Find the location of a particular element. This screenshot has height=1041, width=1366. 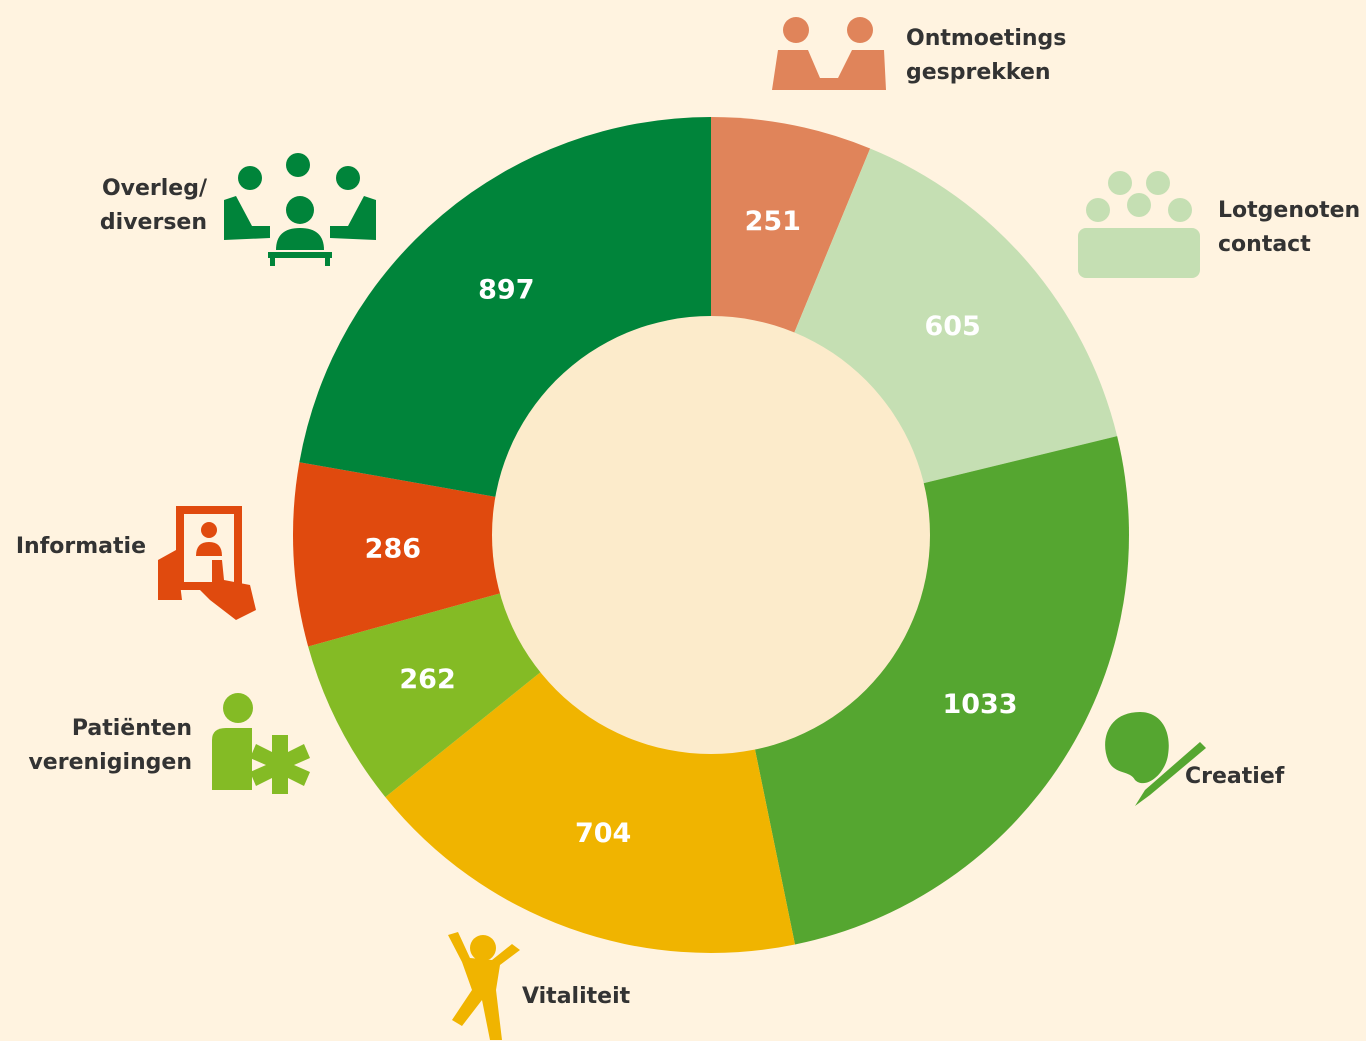

icon-group is located at coordinates (1139, 224).